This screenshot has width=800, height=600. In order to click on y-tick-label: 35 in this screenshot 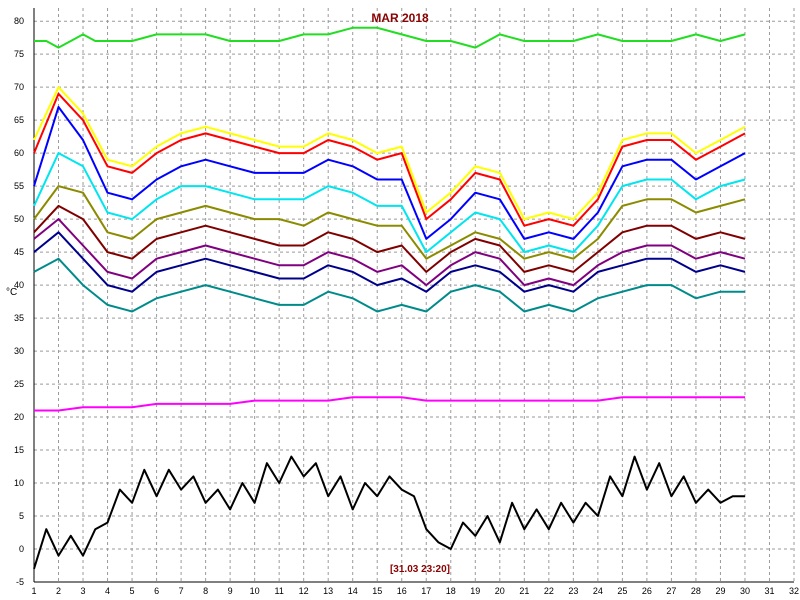, I will do `click(19, 318)`.